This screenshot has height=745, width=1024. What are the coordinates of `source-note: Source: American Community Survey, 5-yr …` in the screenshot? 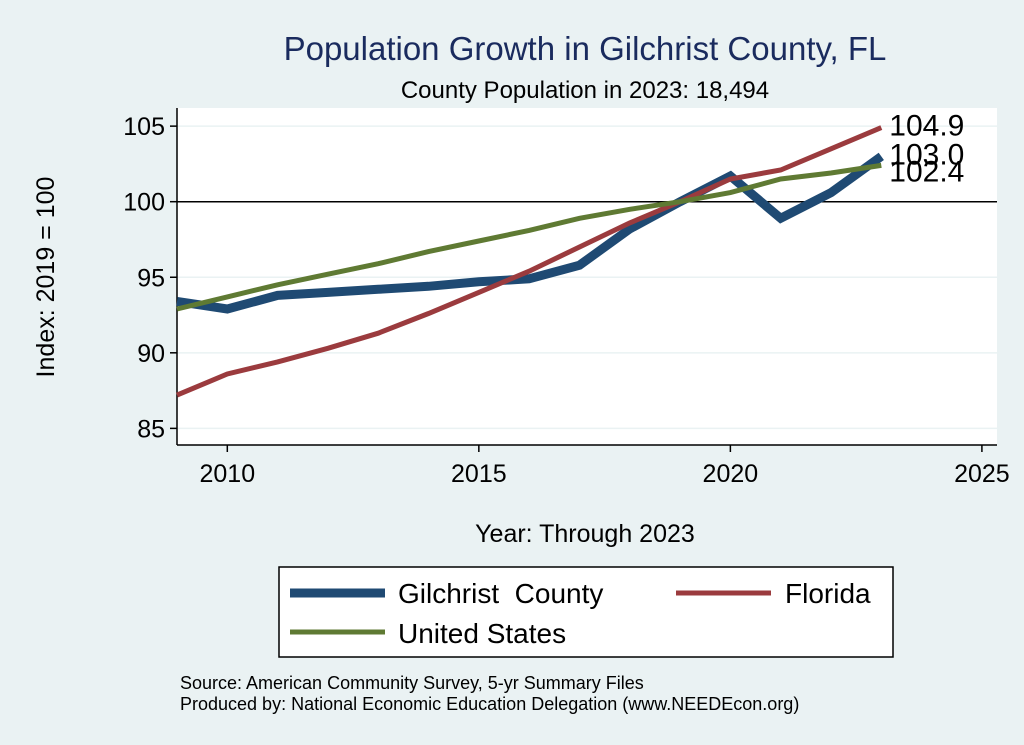 It's located at (412, 683).